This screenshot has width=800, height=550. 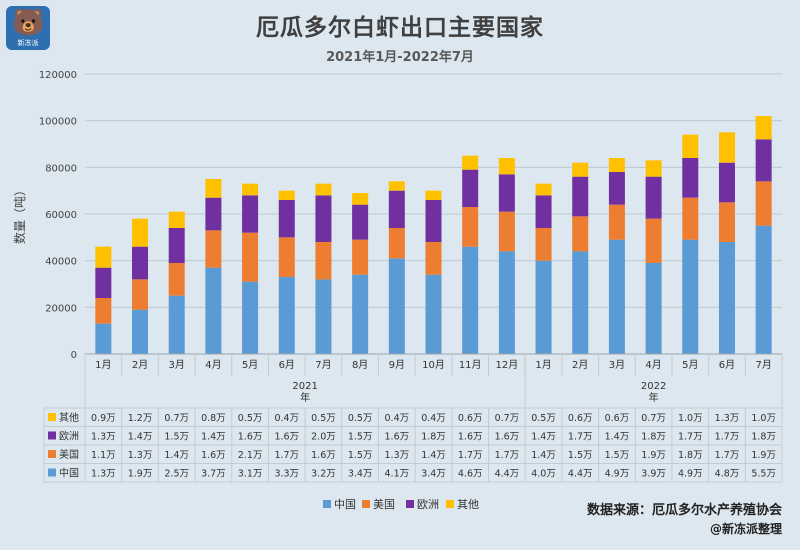 What do you see at coordinates (745, 529) in the screenshot?
I see `author-text: @新冻派整理` at bounding box center [745, 529].